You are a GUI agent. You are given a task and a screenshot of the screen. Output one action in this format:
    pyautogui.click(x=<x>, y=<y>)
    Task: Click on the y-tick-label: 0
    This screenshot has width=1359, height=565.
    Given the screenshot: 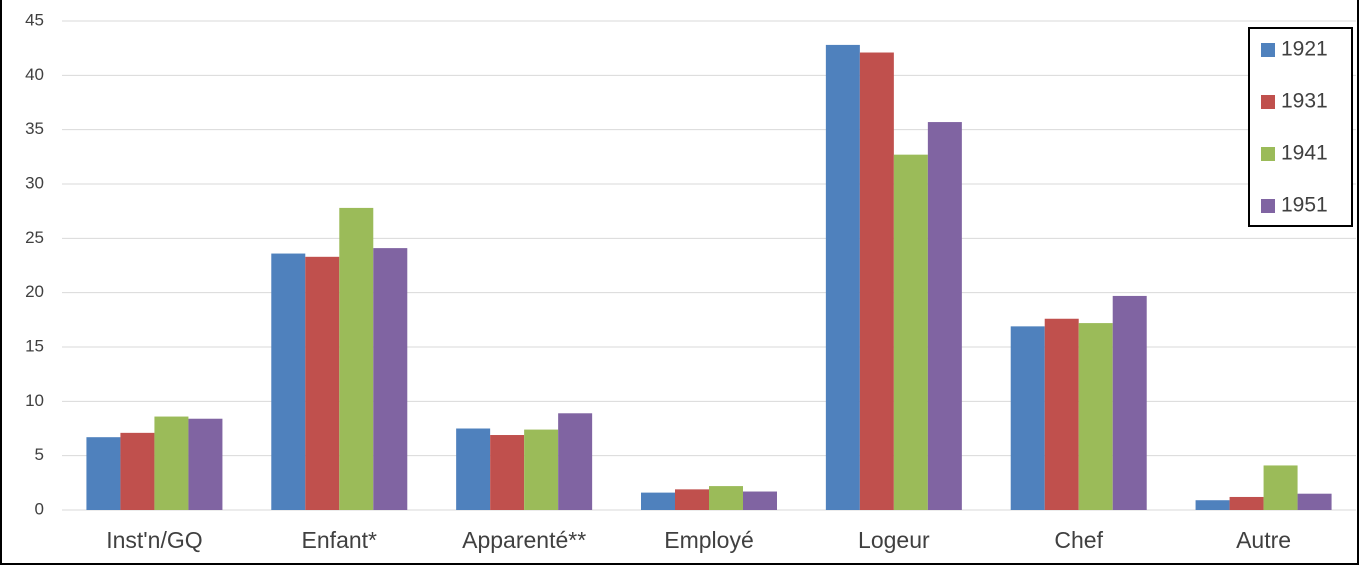 What is the action you would take?
    pyautogui.click(x=39, y=508)
    